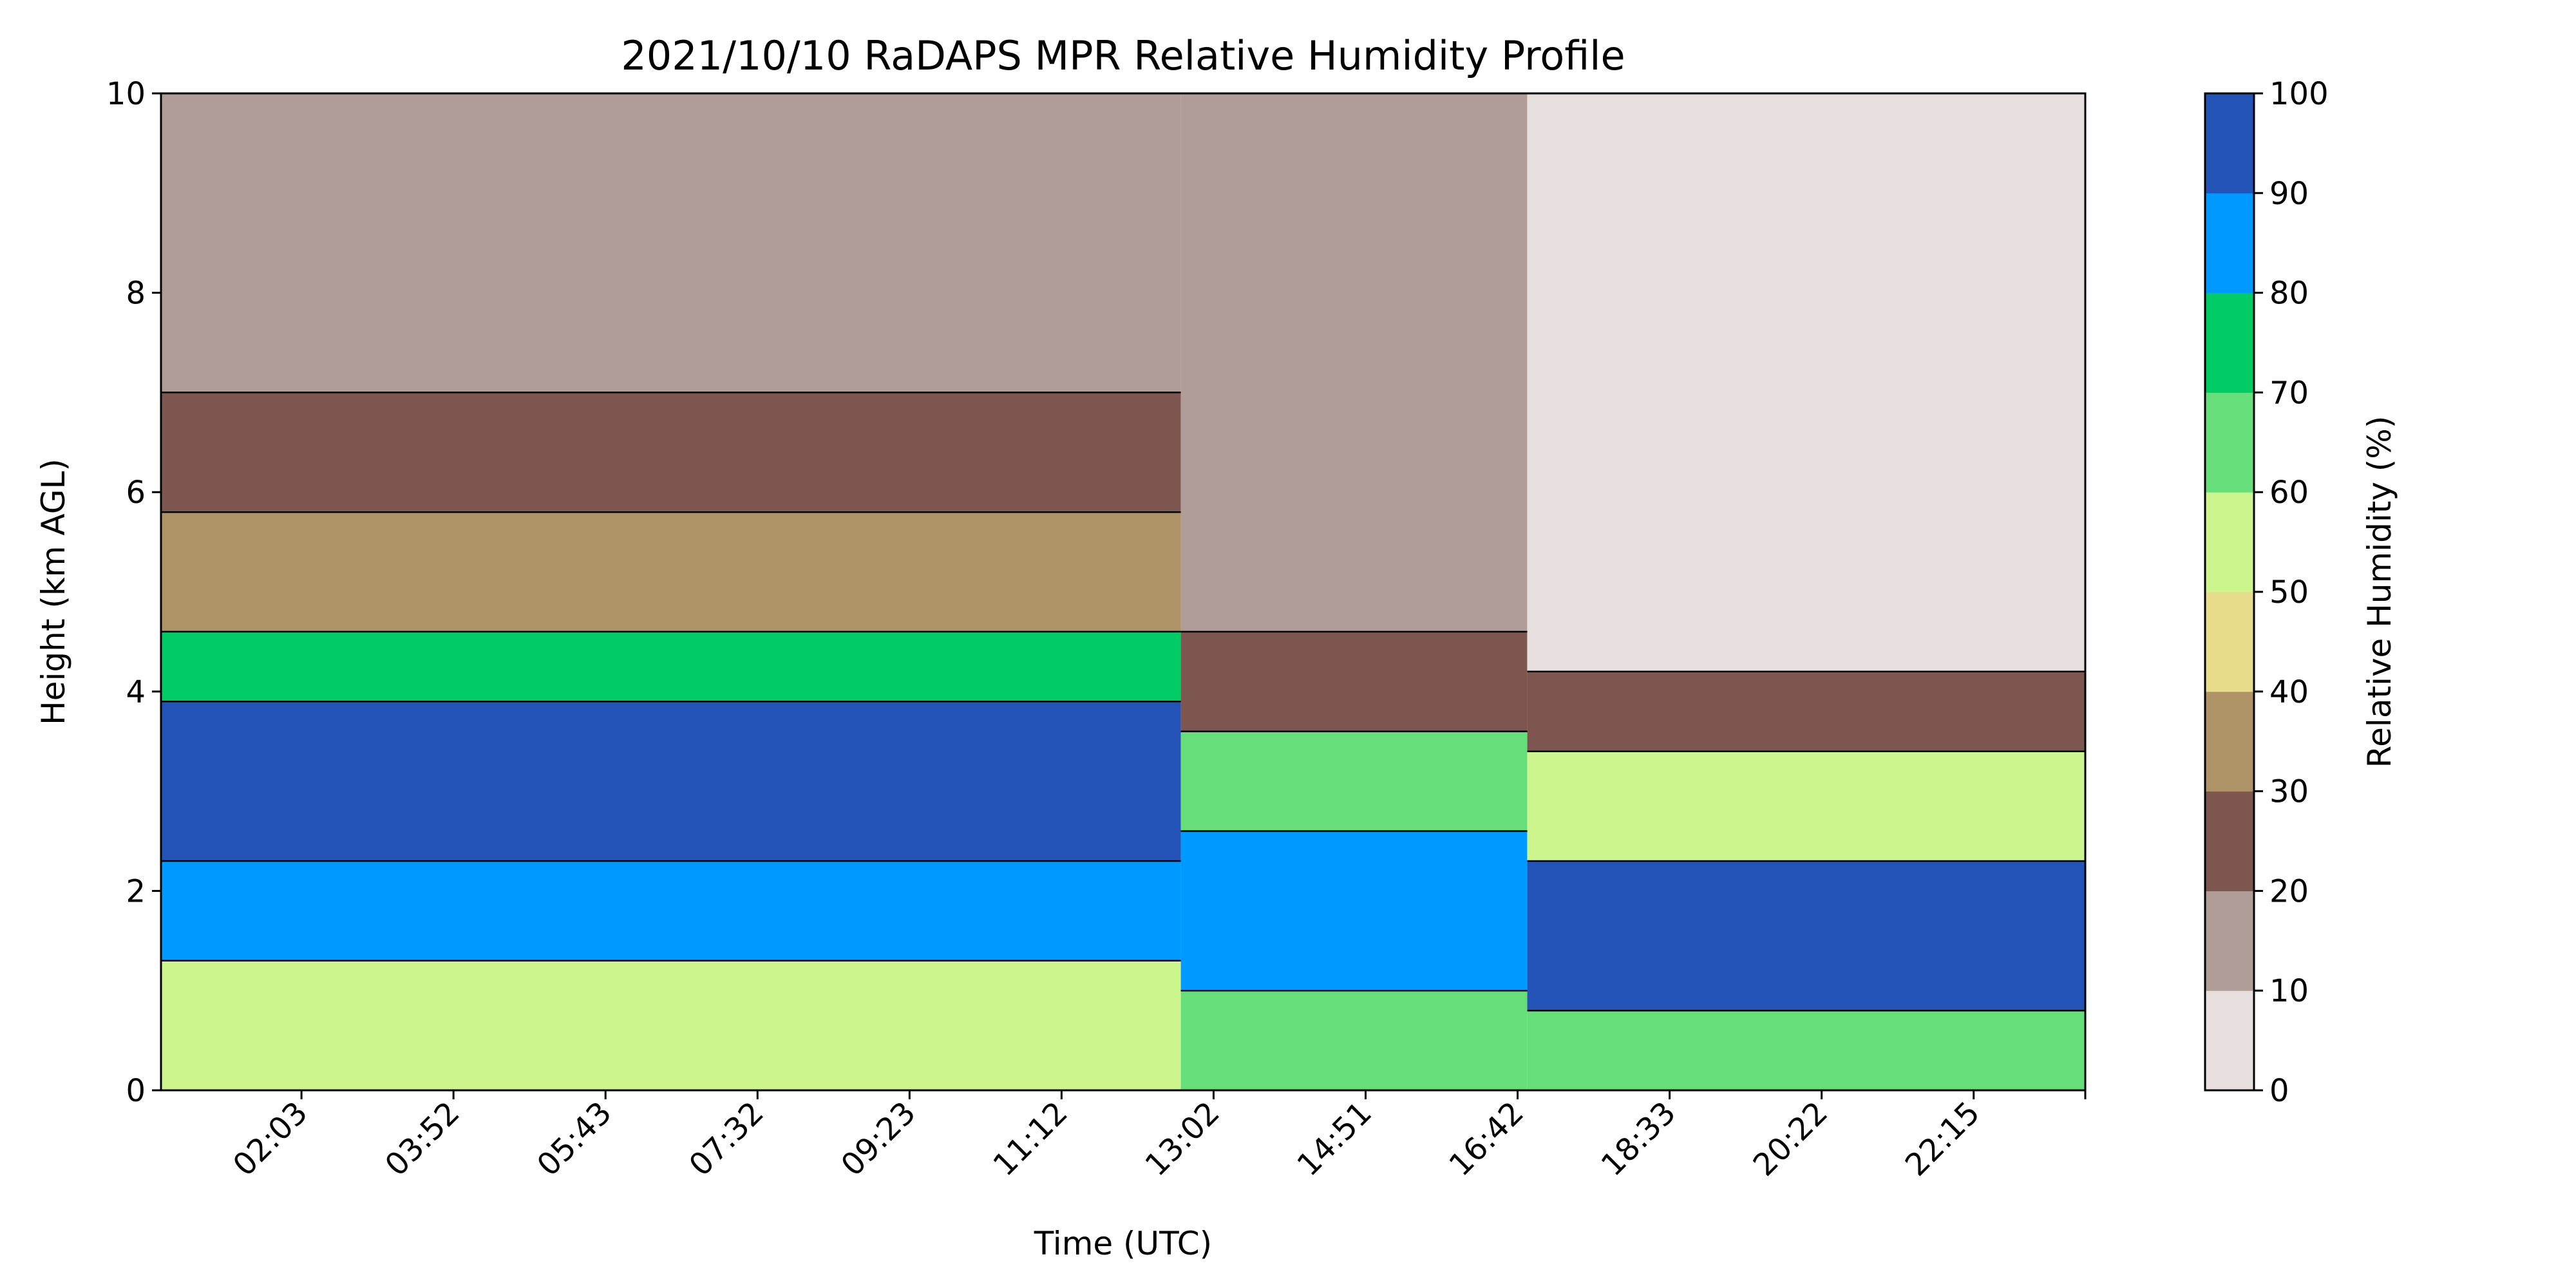  What do you see at coordinates (2289, 393) in the screenshot?
I see `colorbar-tick-label: 70` at bounding box center [2289, 393].